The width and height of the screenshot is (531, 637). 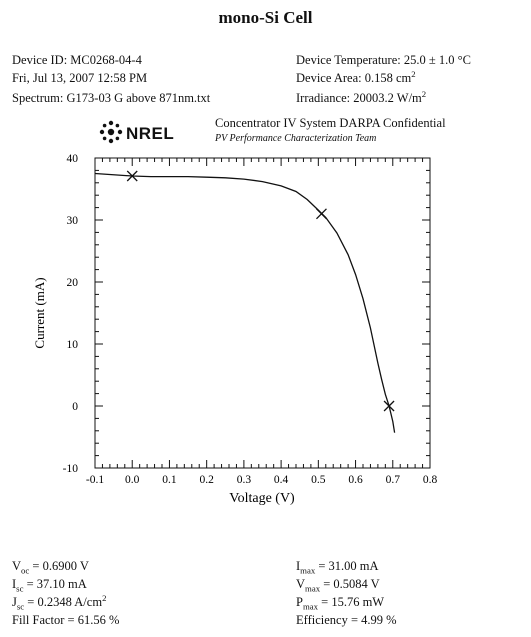 What do you see at coordinates (346, 620) in the screenshot?
I see `result-efficiency: Efficiency = 4.99 %` at bounding box center [346, 620].